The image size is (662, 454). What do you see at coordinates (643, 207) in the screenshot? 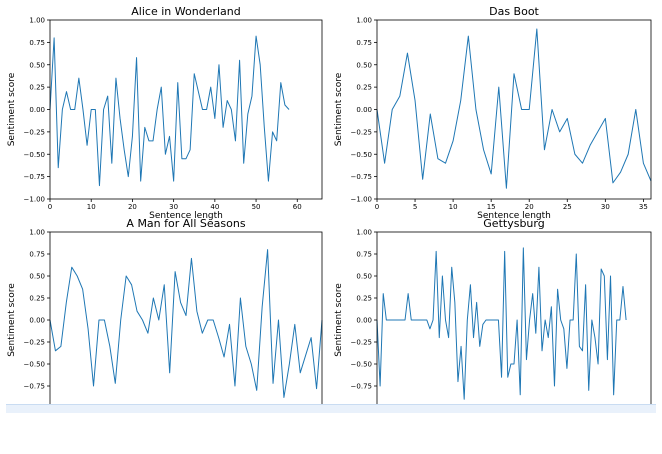
I see `x-tick-label: 35` at bounding box center [643, 207].